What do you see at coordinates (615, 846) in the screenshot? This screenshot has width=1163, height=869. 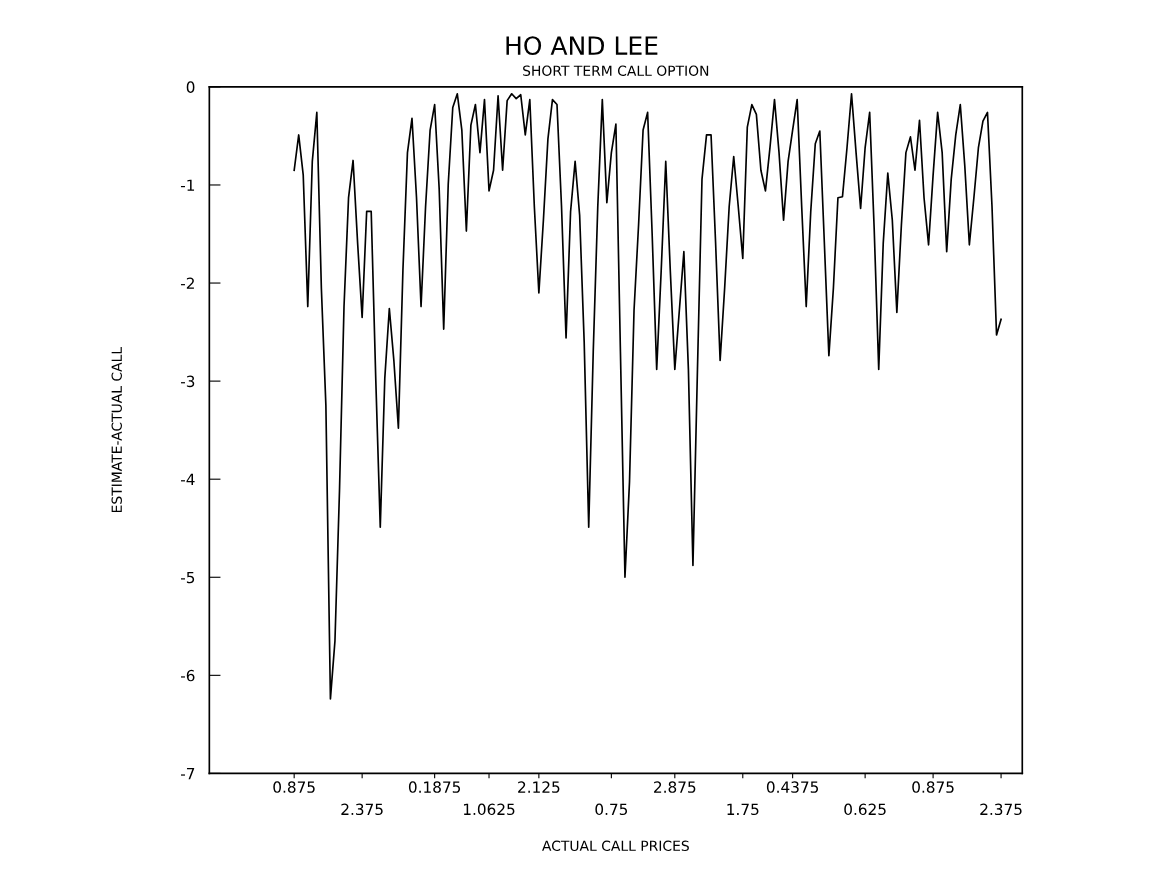 I see `x-axis-title: ACTUAL CALL PRICES` at bounding box center [615, 846].